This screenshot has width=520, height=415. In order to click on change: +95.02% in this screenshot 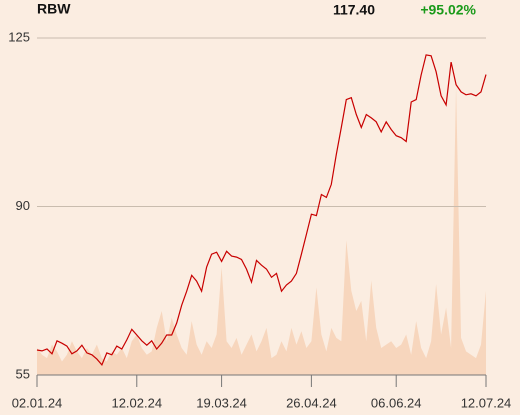, I will do `click(448, 10)`.